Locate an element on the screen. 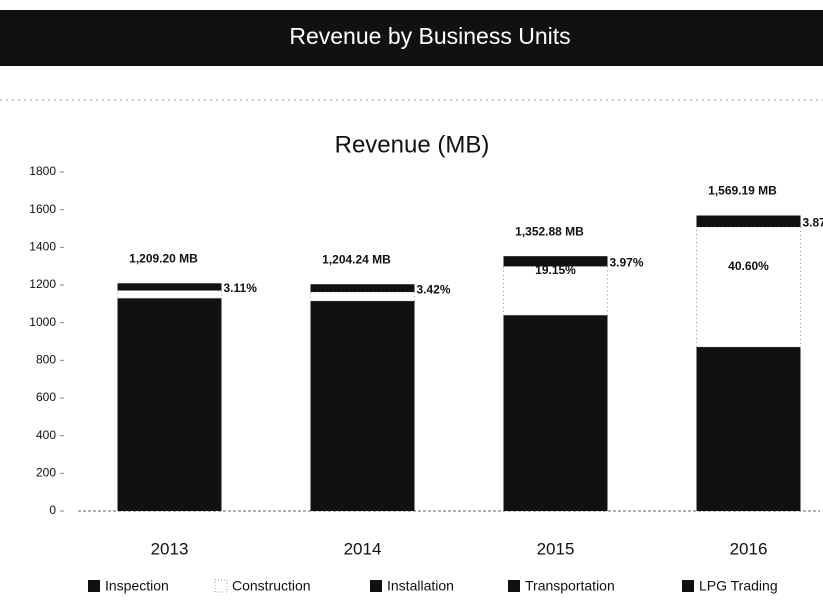 This screenshot has height=613, width=823. x-tick-label: 2016 is located at coordinates (749, 548).